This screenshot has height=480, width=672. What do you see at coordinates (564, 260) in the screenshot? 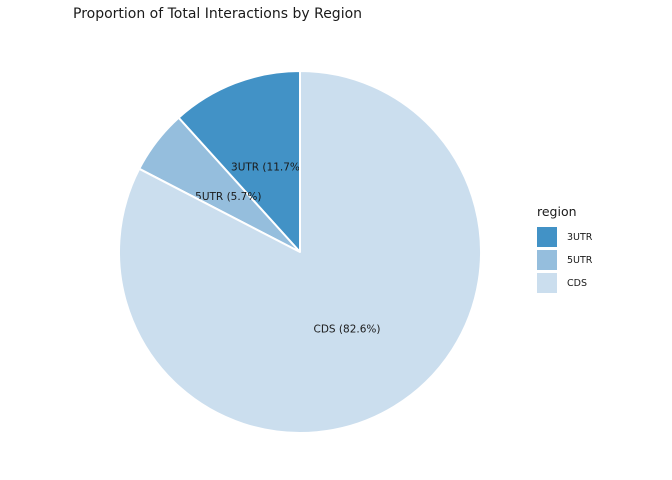
I see `legend-item-5utr: 5UTR` at bounding box center [564, 260].